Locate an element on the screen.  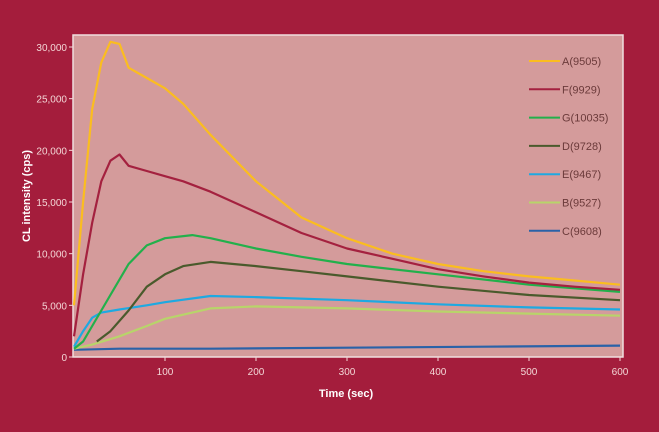
legend-item: D(9728) is located at coordinates (565, 147).